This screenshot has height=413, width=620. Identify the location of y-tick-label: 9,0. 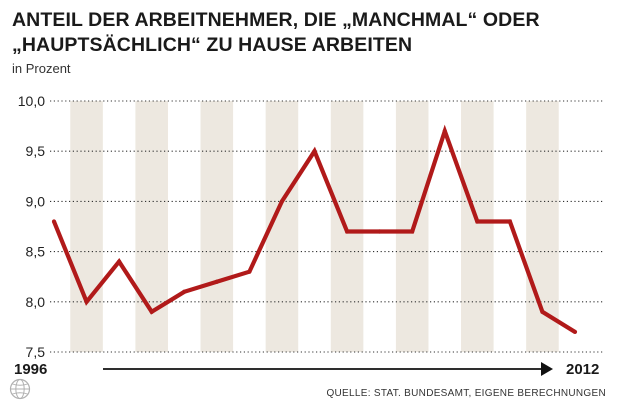
(36, 201).